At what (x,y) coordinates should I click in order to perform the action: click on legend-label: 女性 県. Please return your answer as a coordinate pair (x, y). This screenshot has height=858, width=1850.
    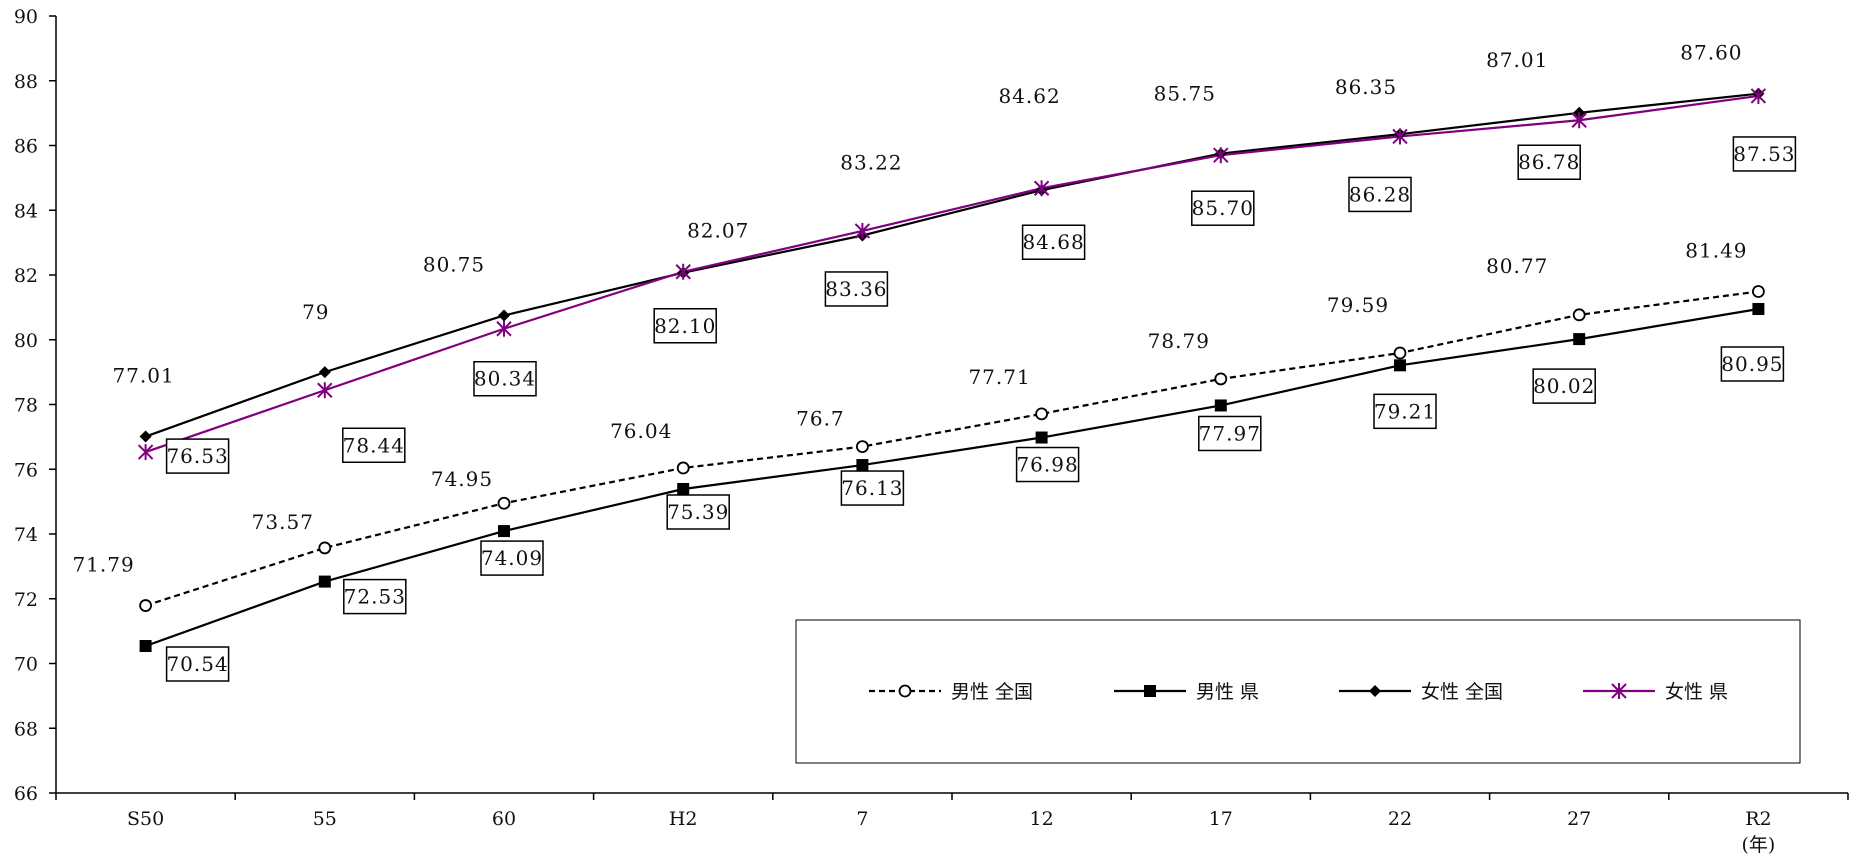
    Looking at the image, I should click on (1696, 692).